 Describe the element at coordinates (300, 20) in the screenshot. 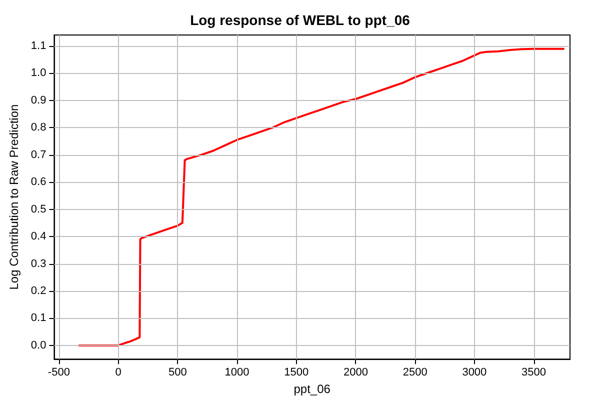

I see `chart-title: Log response of WEBL to ppt_06` at that location.